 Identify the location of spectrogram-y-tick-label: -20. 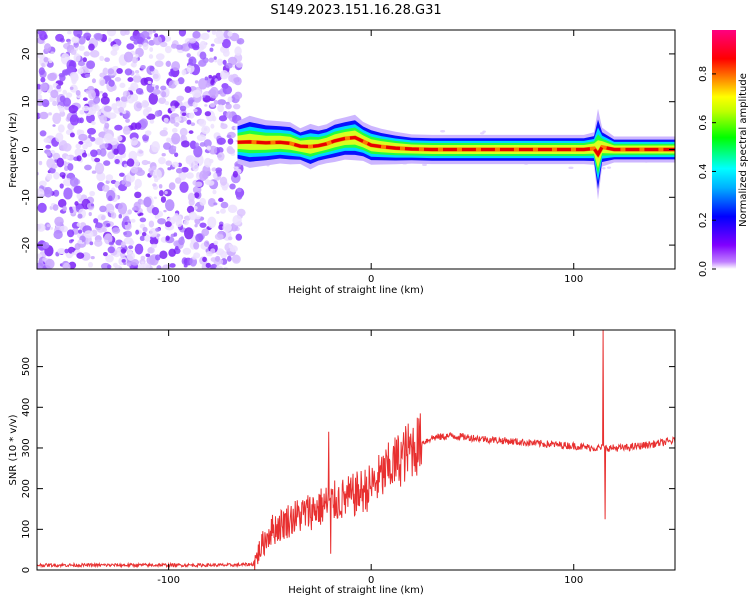
(26, 245).